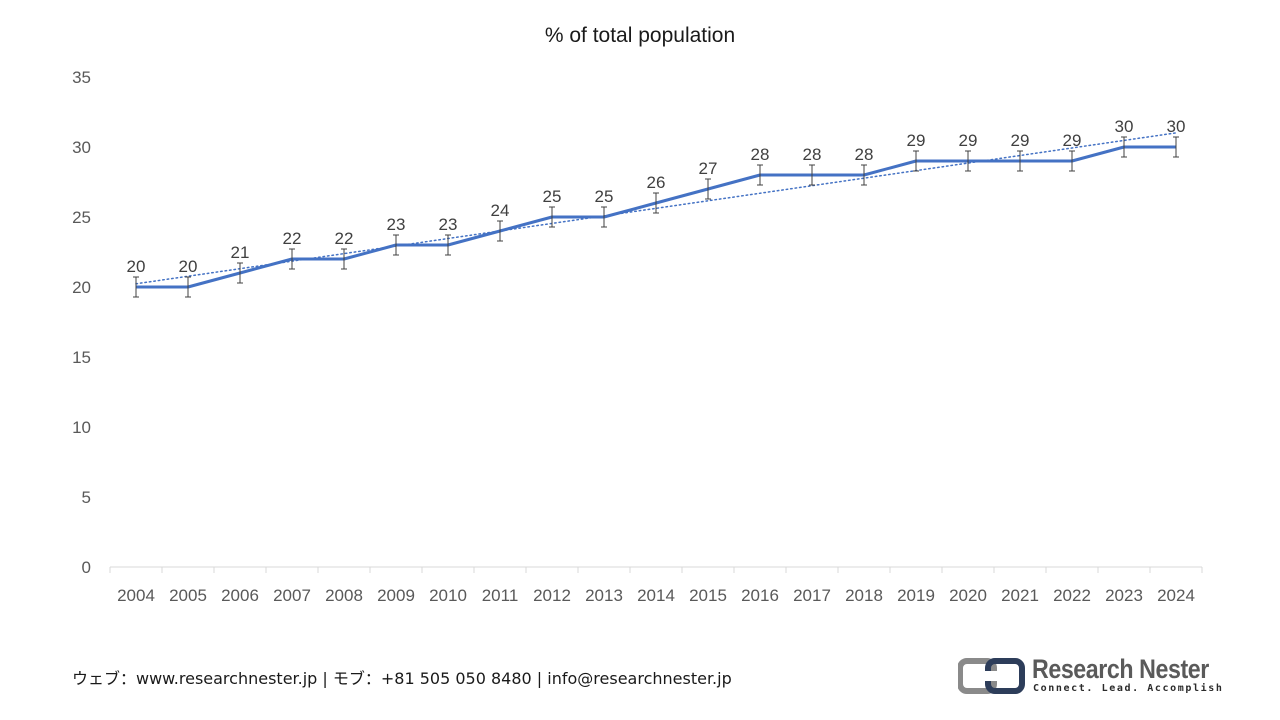  I want to click on x-tick-label: 2005, so click(188, 595).